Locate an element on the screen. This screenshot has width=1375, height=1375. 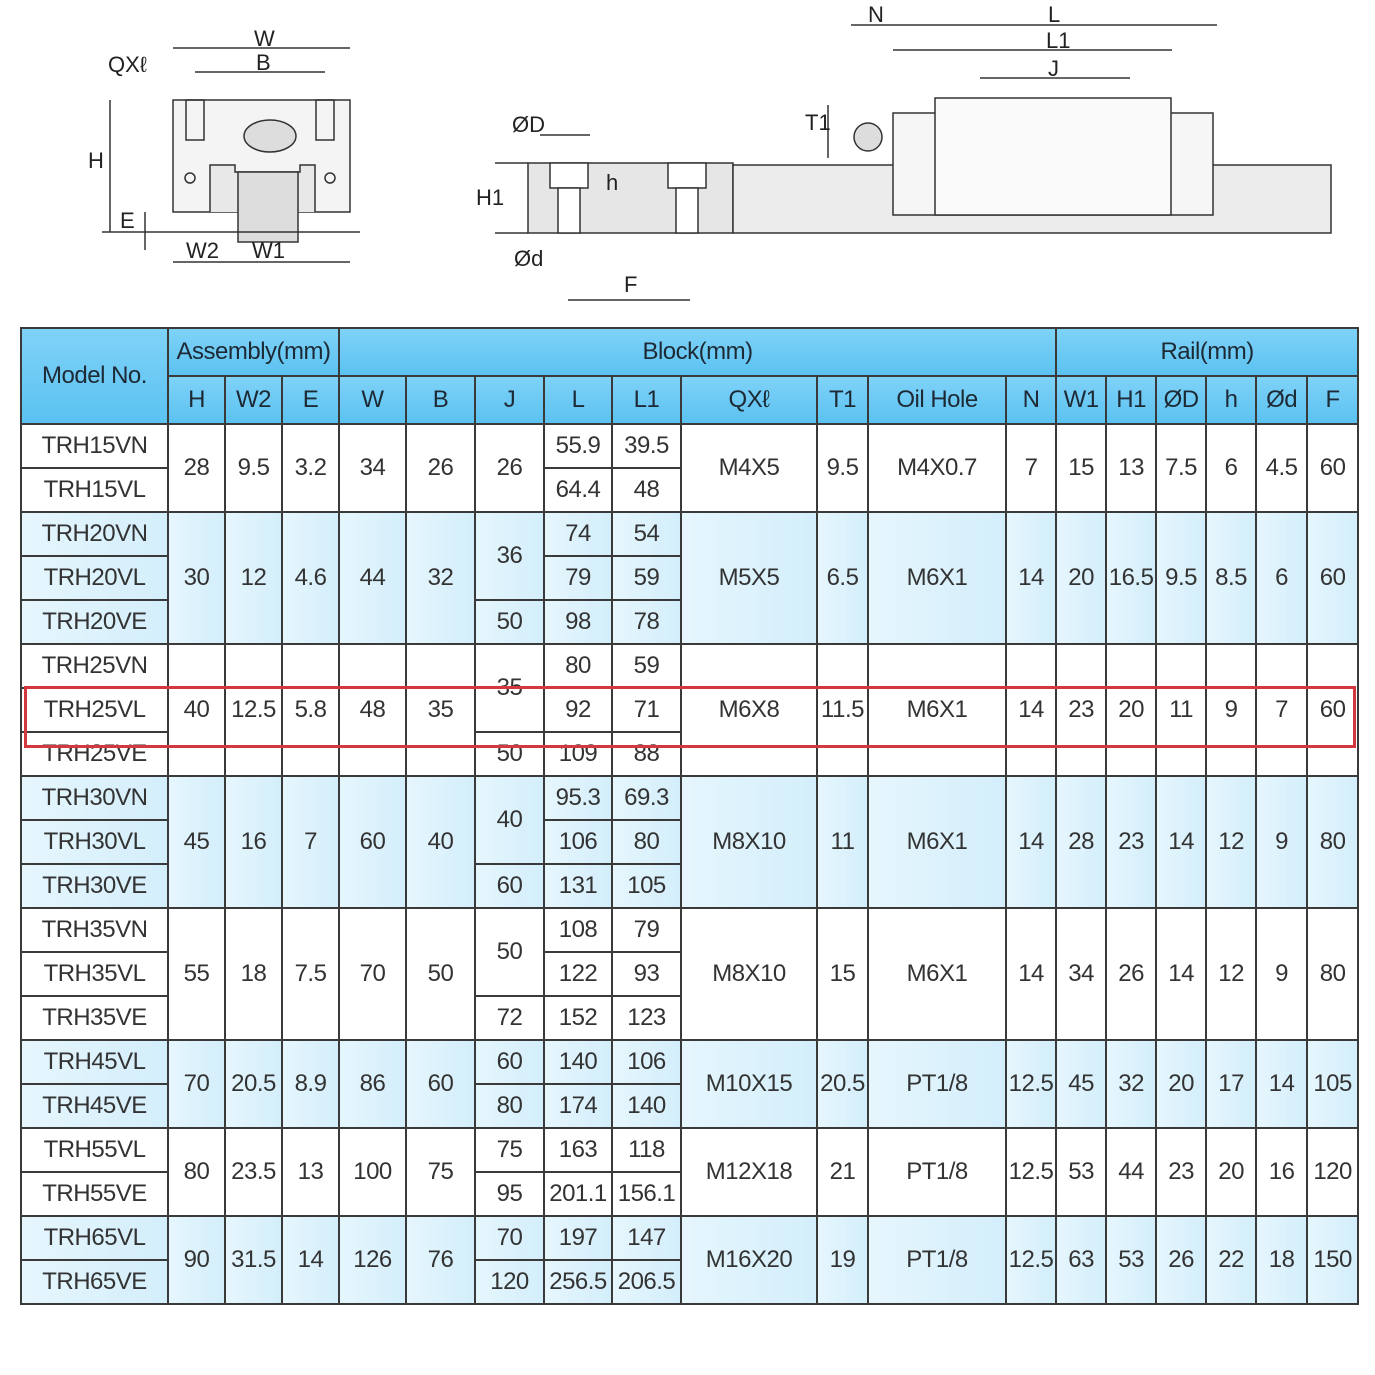
model-cell: TRH25VN is located at coordinates (94, 666).